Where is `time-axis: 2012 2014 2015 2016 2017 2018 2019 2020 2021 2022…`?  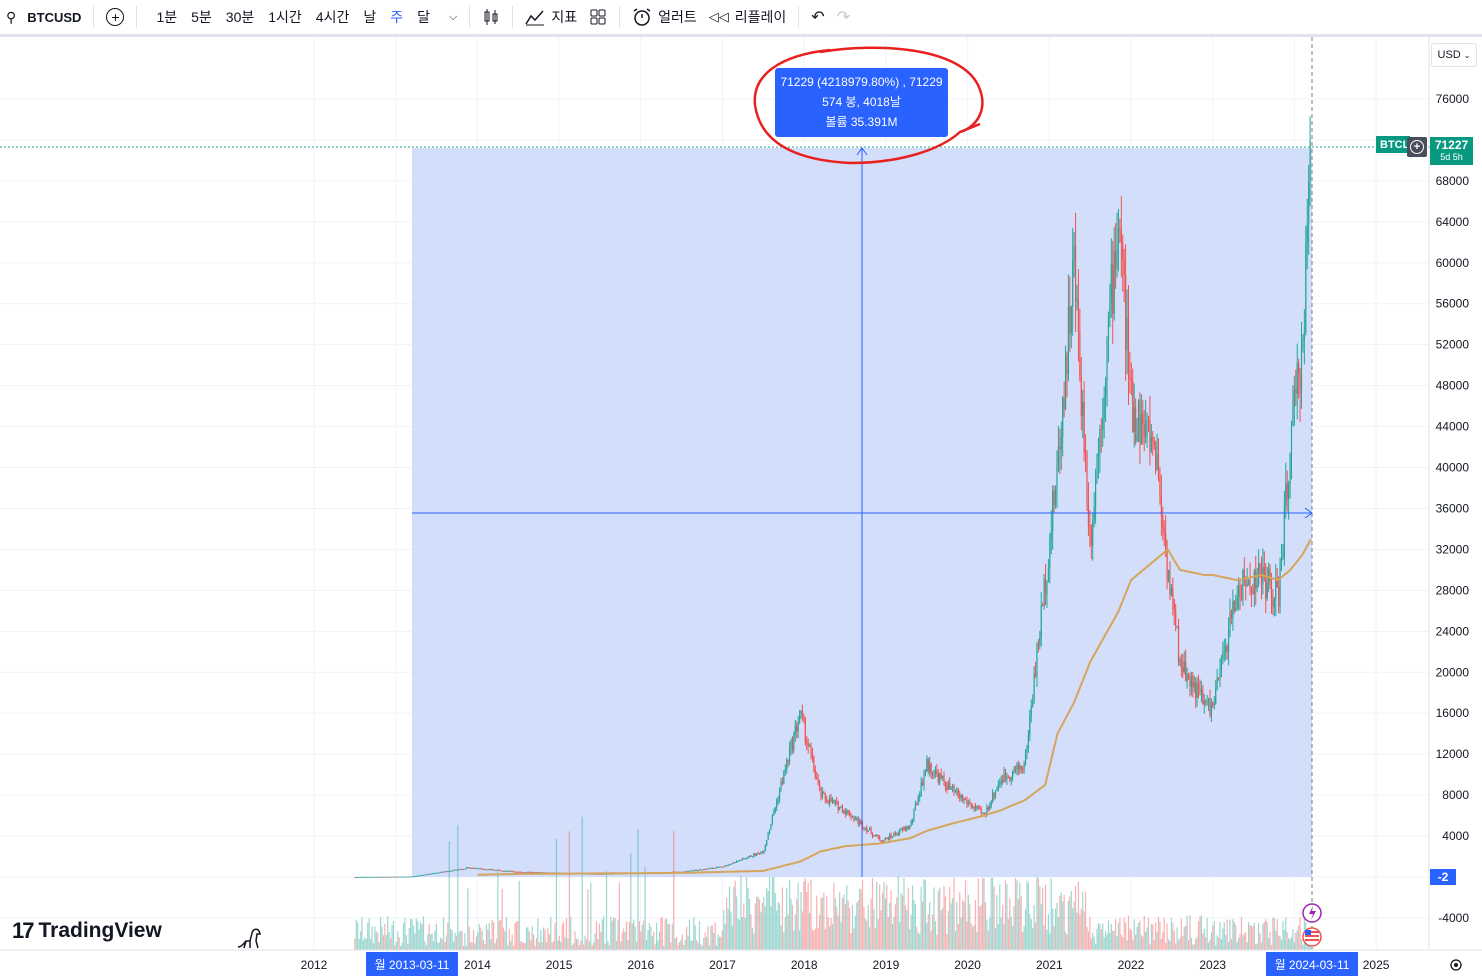 time-axis: 2012 2014 2015 2016 2017 2018 2019 2020 2021 2022… is located at coordinates (845, 965).